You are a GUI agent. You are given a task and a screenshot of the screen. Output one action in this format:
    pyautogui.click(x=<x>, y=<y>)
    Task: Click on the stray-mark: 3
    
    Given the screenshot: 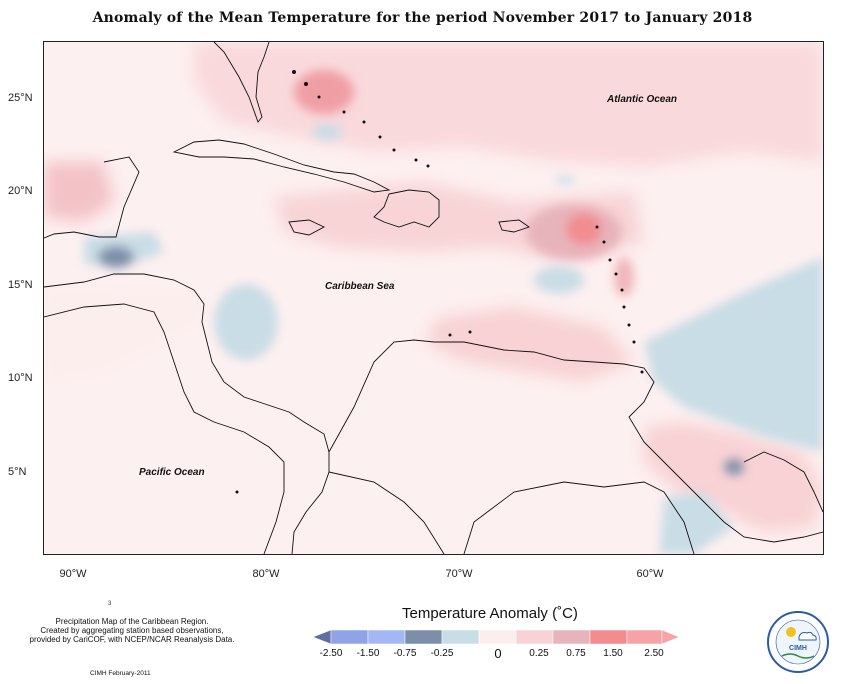 What is the action you would take?
    pyautogui.click(x=110, y=604)
    